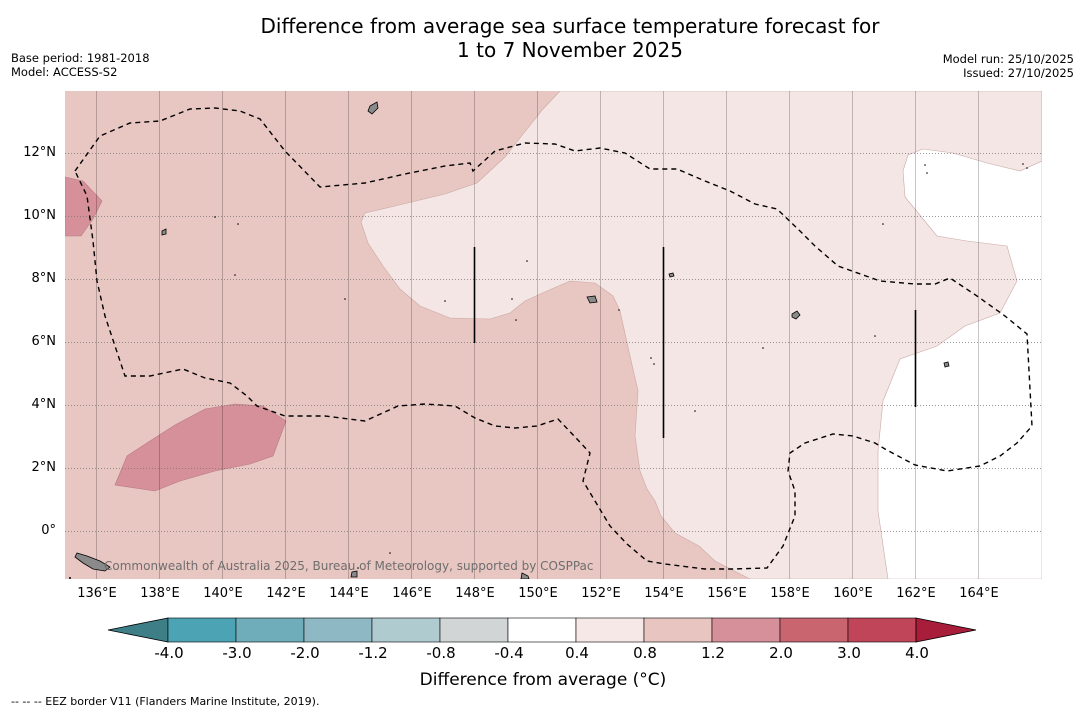 The height and width of the screenshot is (713, 1085). Describe the element at coordinates (441, 653) in the screenshot. I see `cbar-tick-minus-0-8: -0.8` at that location.